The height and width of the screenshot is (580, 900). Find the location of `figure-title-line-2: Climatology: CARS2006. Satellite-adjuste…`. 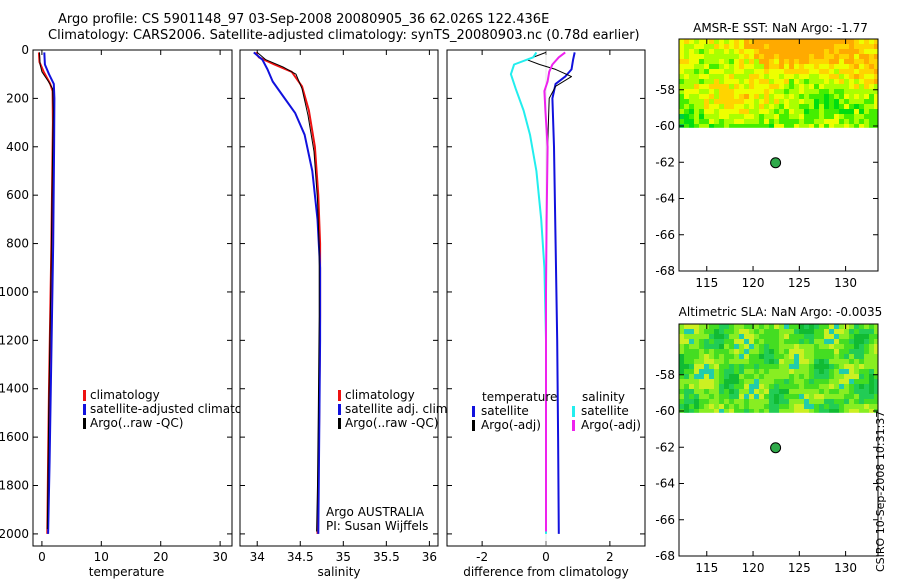

figure-title-line-2: Climatology: CARS2006. Satellite-adjuste… is located at coordinates (344, 35).